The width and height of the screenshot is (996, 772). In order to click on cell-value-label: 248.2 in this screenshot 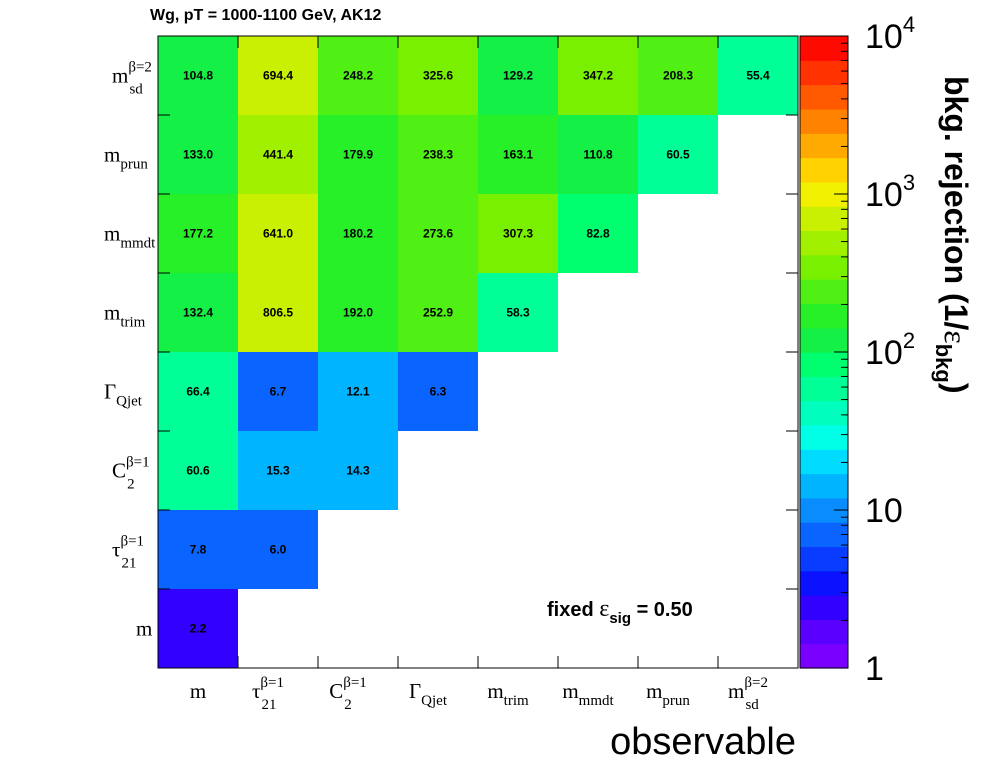, I will do `click(358, 76)`.